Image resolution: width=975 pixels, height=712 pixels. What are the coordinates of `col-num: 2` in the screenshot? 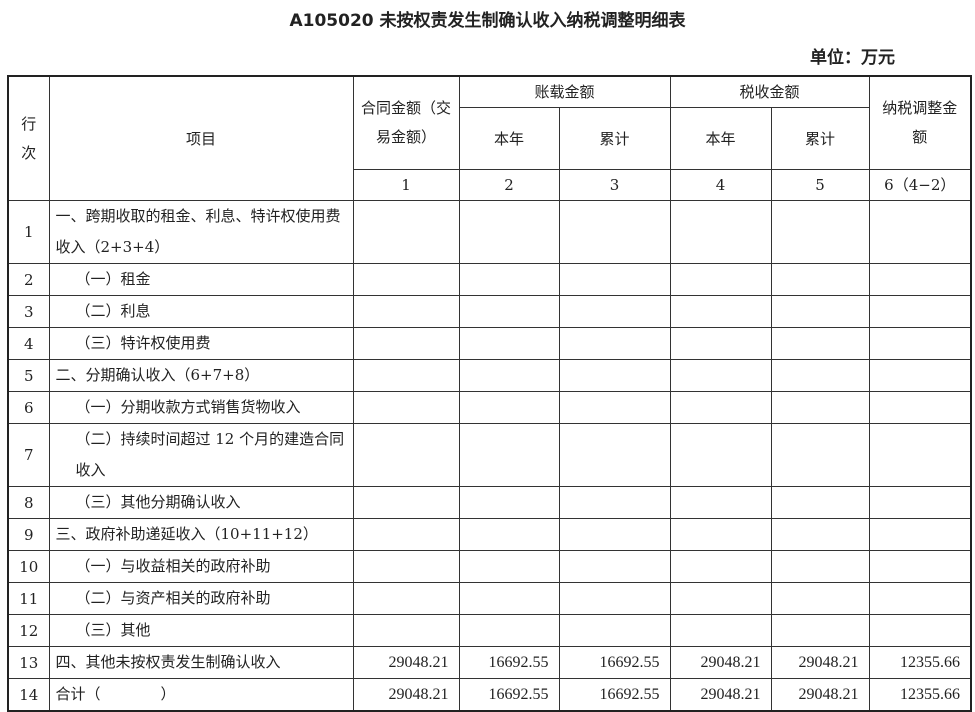 It's located at (509, 185).